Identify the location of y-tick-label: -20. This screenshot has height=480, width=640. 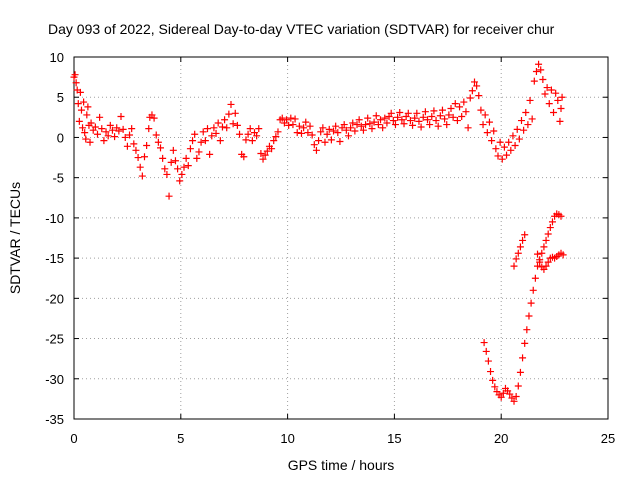
(54, 298).